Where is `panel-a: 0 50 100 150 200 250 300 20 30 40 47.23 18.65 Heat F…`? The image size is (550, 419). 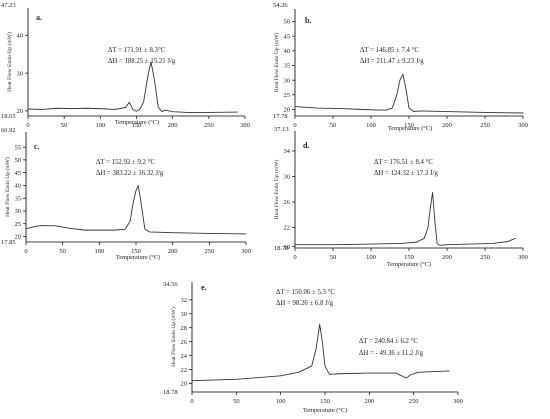 panel-a: 0 50 100 150 200 250 300 20 30 40 47.23 18.65 Heat F… is located at coordinates (125, 65).